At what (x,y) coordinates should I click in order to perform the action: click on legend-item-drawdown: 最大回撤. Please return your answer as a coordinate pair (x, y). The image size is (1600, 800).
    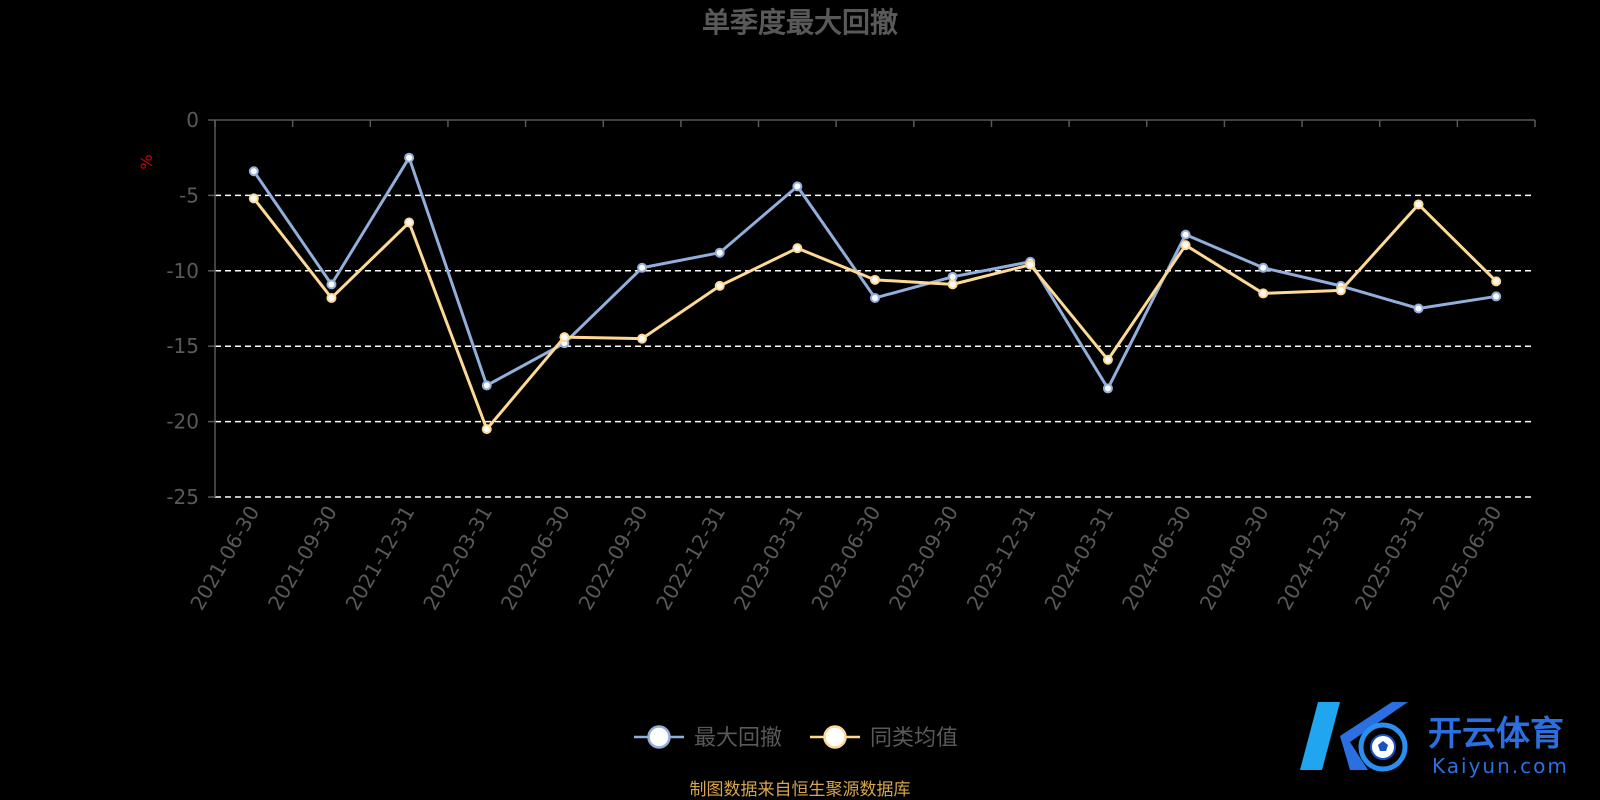
    Looking at the image, I should click on (708, 738).